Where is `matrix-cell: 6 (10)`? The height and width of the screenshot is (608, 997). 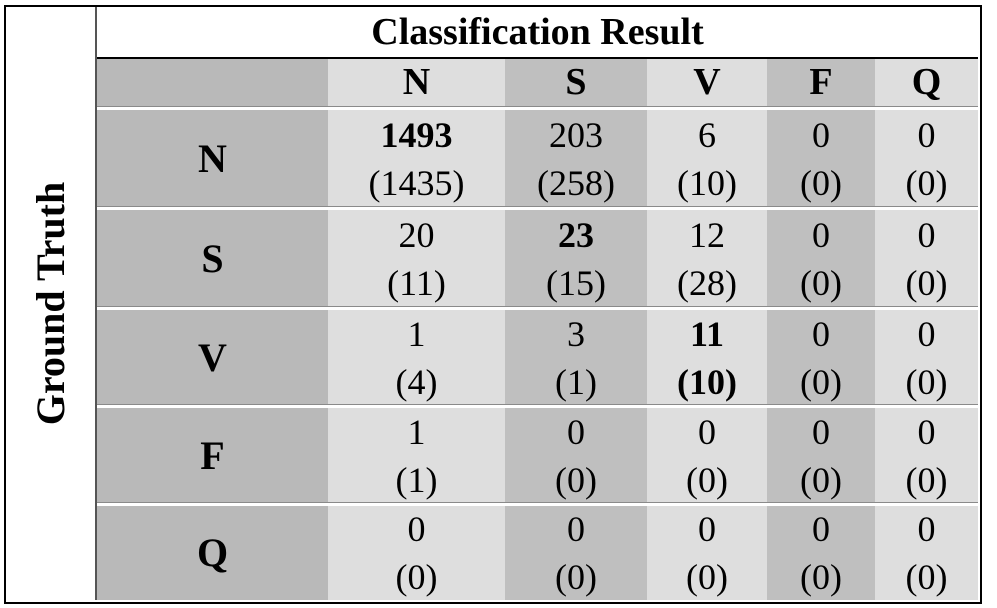
matrix-cell: 6 (10) is located at coordinates (707, 157).